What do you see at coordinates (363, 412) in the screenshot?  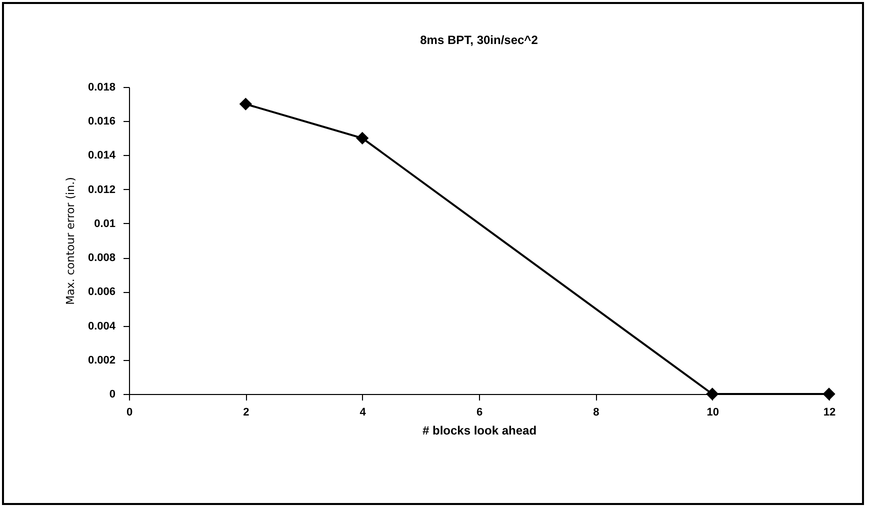 I see `x-tick-label: 4` at bounding box center [363, 412].